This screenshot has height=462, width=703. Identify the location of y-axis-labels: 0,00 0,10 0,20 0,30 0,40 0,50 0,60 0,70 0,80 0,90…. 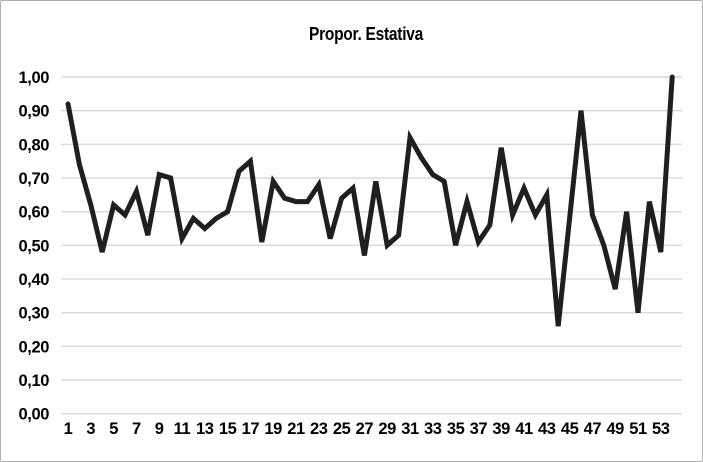
(33, 246).